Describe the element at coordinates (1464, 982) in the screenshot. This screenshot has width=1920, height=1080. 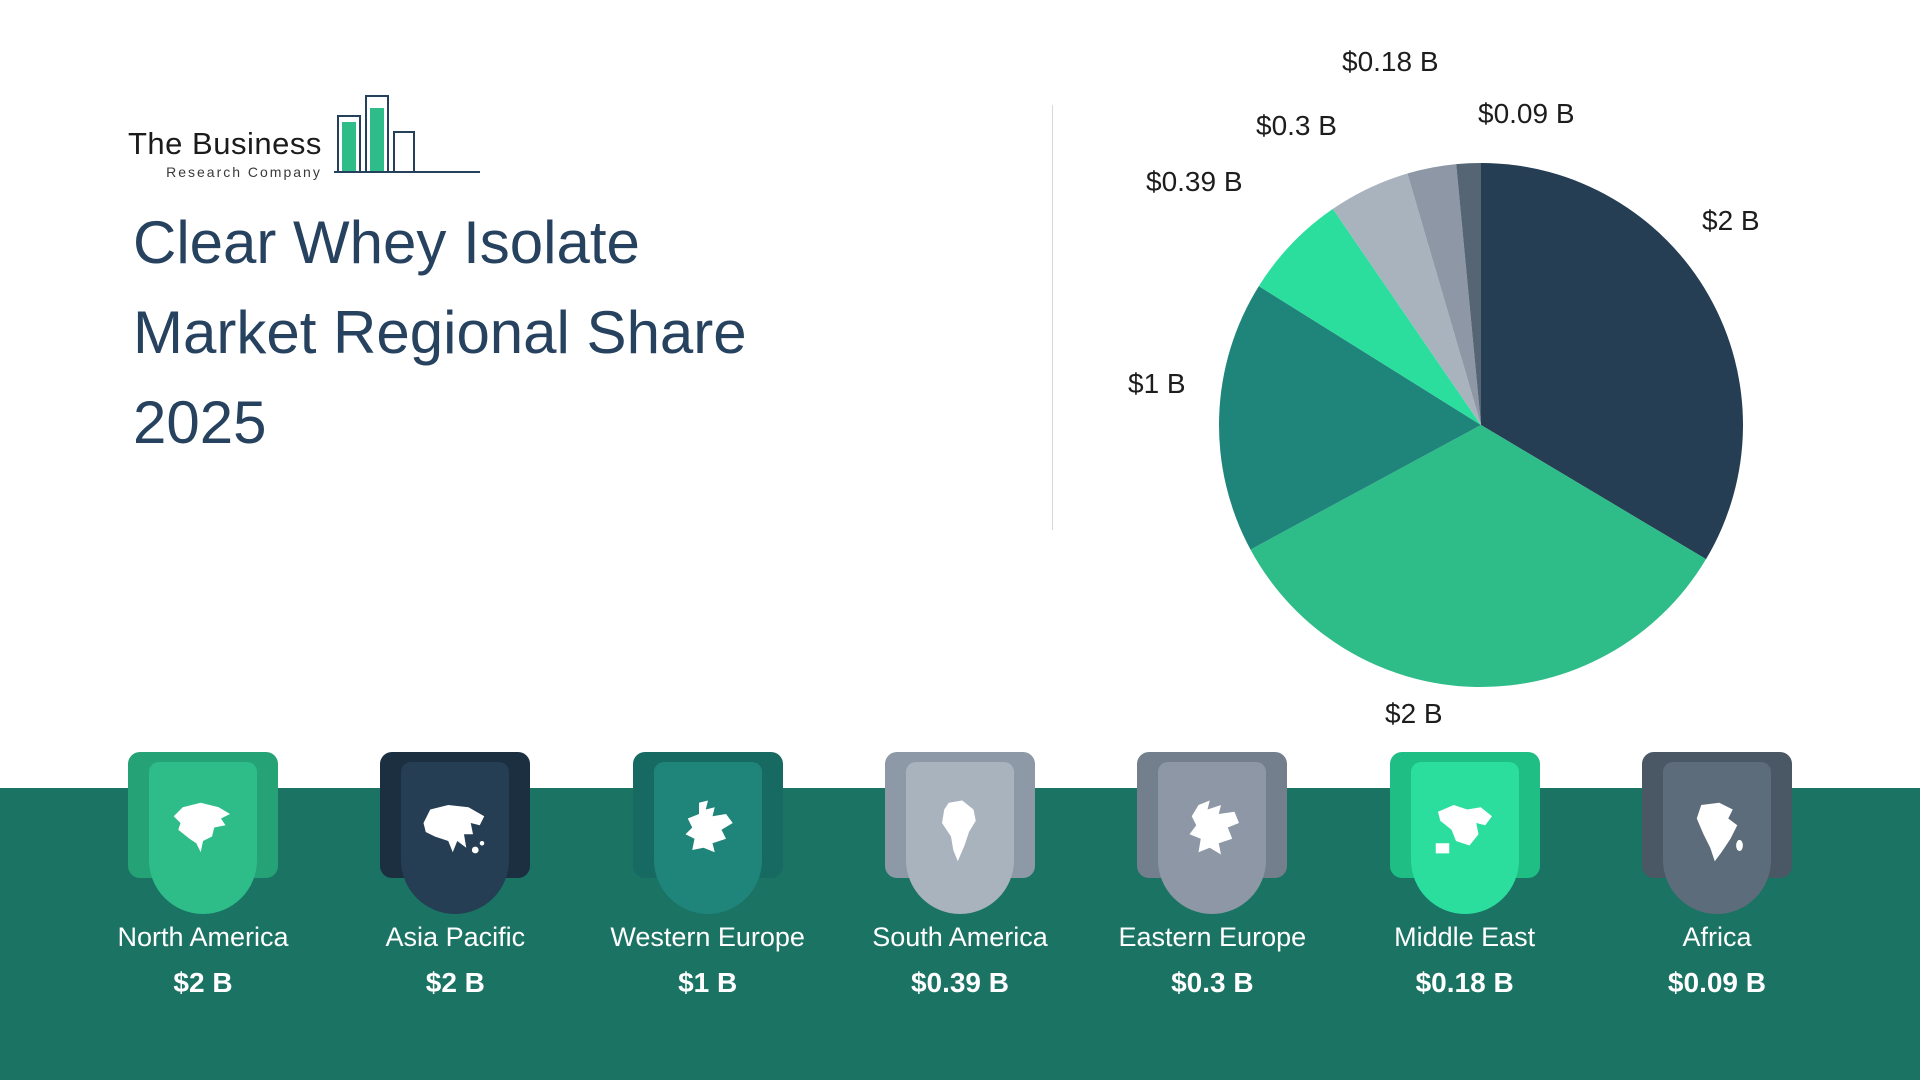
I see `region-value: $0.18 B` at that location.